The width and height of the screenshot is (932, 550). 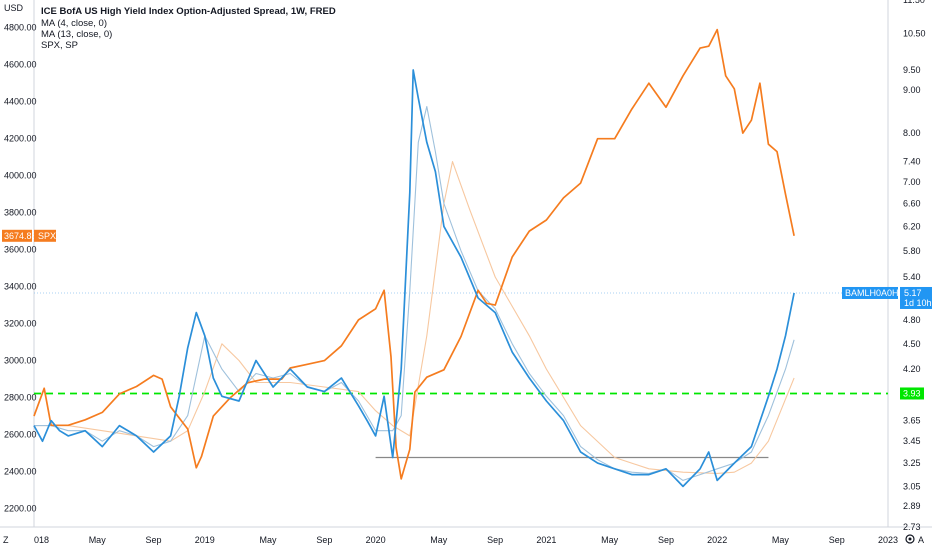 I want to click on left-tick-label: 2400.00, so click(x=20, y=472).